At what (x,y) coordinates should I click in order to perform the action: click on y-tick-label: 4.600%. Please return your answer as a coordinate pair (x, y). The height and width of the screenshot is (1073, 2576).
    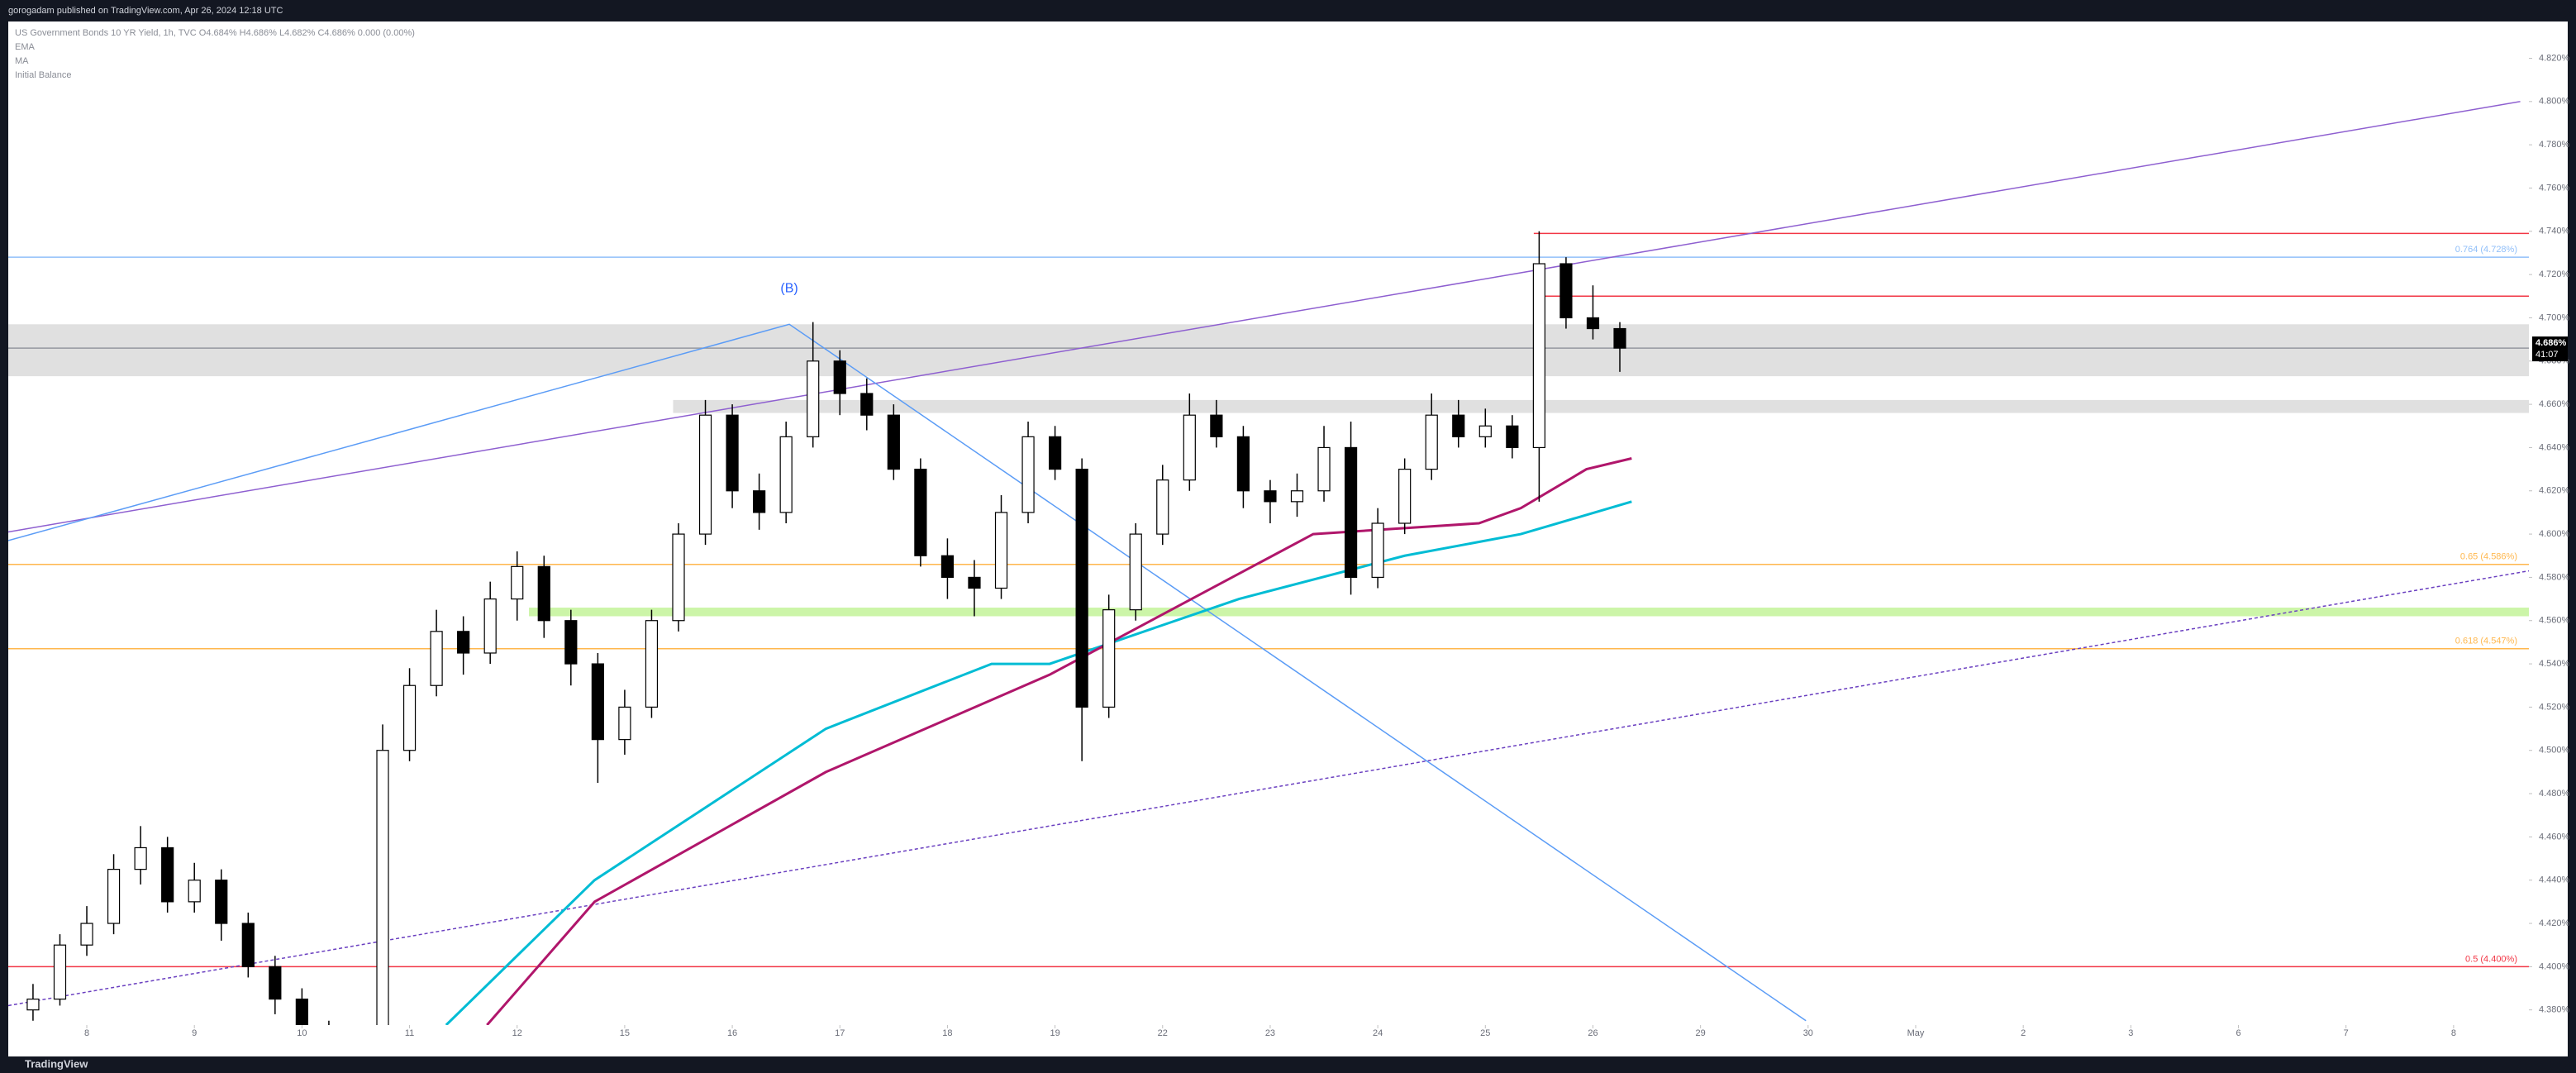
    Looking at the image, I should click on (2555, 534).